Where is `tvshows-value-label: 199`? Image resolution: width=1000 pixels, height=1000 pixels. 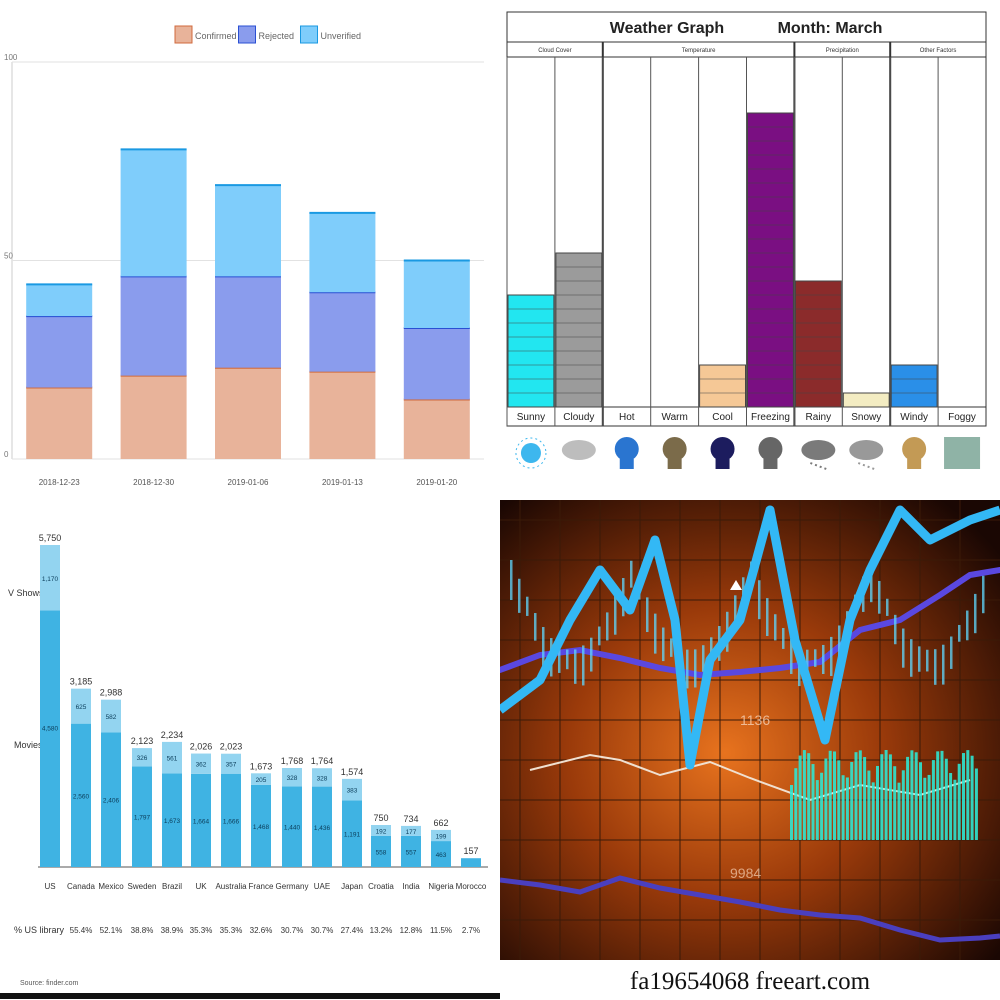
tvshows-value-label: 199 is located at coordinates (441, 837).